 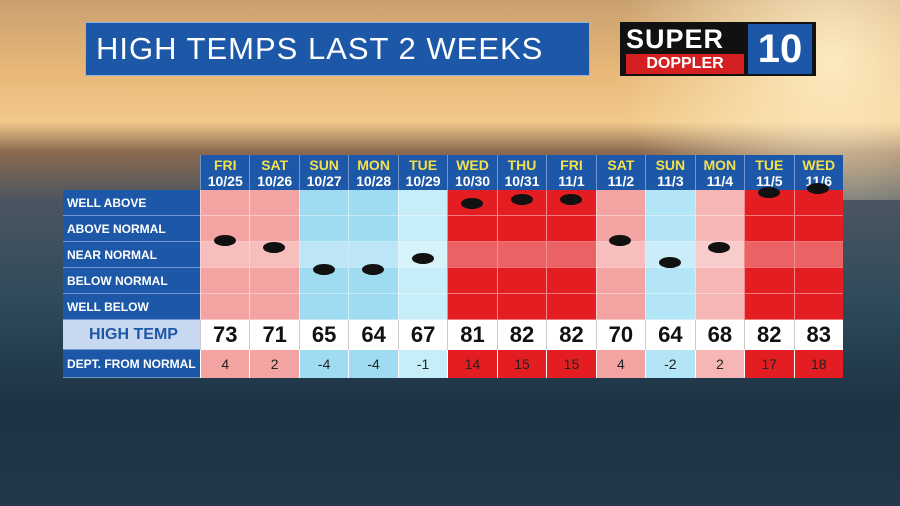 What do you see at coordinates (323, 172) in the screenshot?
I see `day-header: SUN 10/27` at bounding box center [323, 172].